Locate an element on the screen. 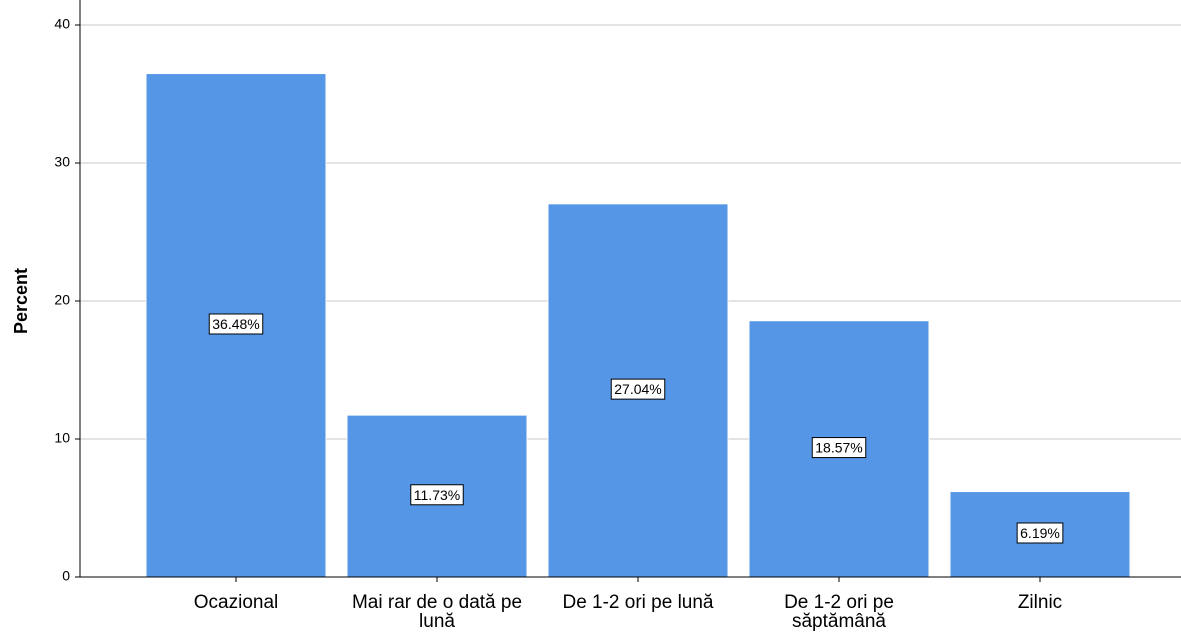 This screenshot has height=637, width=1181. y-tick-label: 10 is located at coordinates (62, 438).